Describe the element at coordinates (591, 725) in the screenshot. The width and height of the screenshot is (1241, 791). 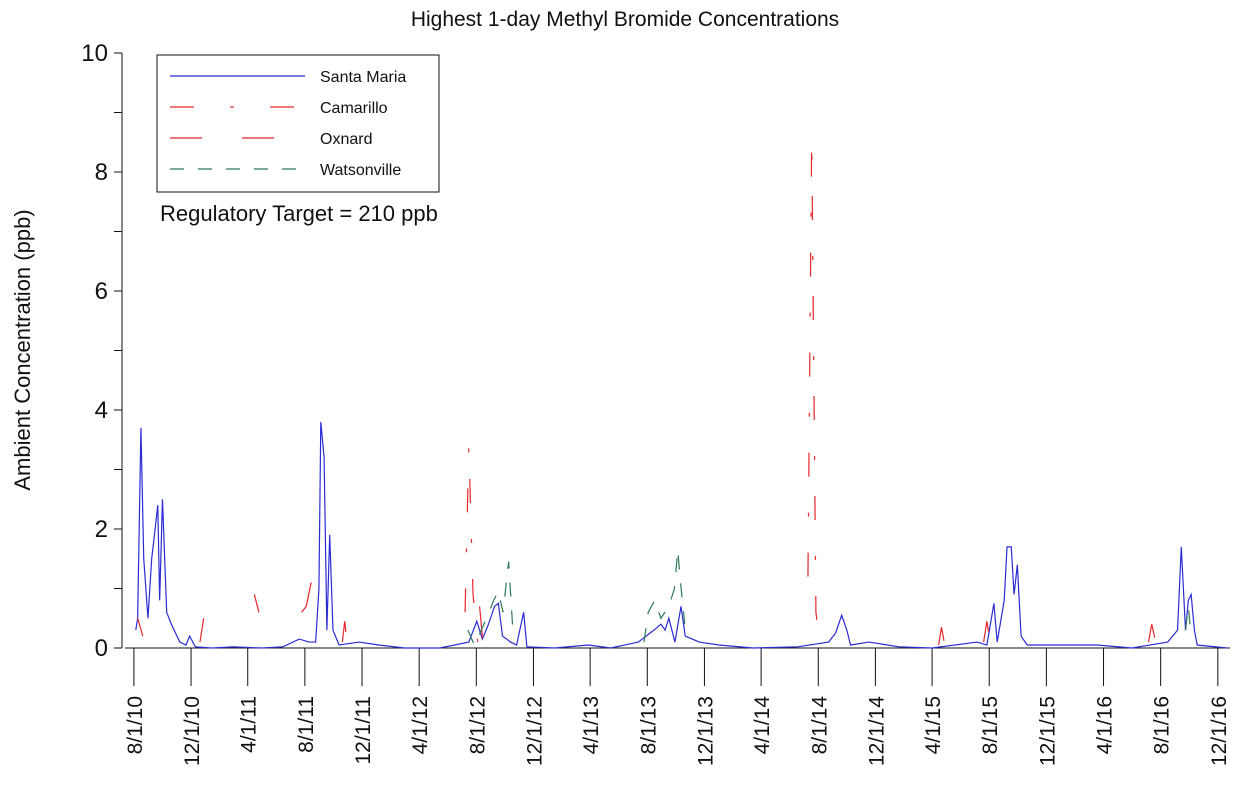
I see `x-tick-label: 4/1/13` at that location.